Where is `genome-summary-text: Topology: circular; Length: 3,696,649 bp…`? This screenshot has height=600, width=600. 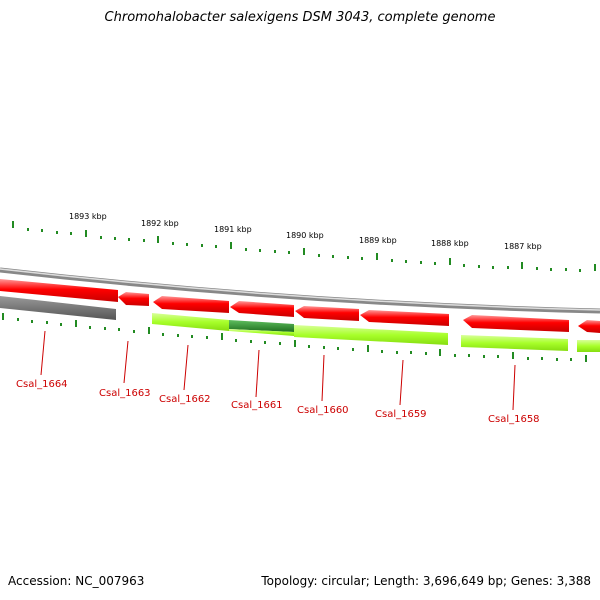
genome-summary-text: Topology: circular; Length: 3,696,649 bp… is located at coordinates (426, 581).